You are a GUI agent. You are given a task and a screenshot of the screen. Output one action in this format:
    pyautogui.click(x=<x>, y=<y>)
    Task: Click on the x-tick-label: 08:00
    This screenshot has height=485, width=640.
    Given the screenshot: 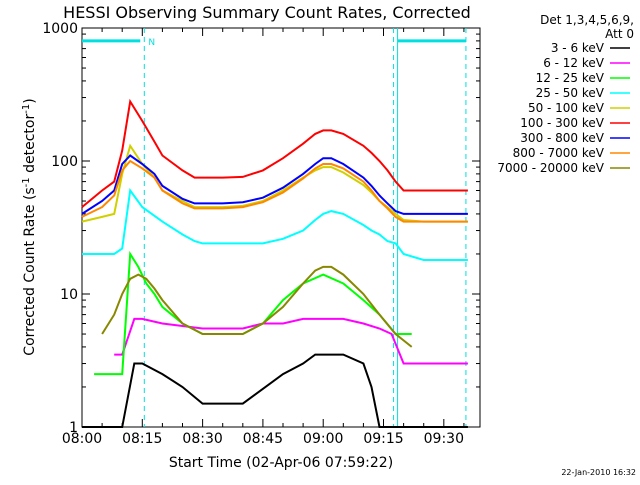 What is the action you would take?
    pyautogui.click(x=82, y=439)
    